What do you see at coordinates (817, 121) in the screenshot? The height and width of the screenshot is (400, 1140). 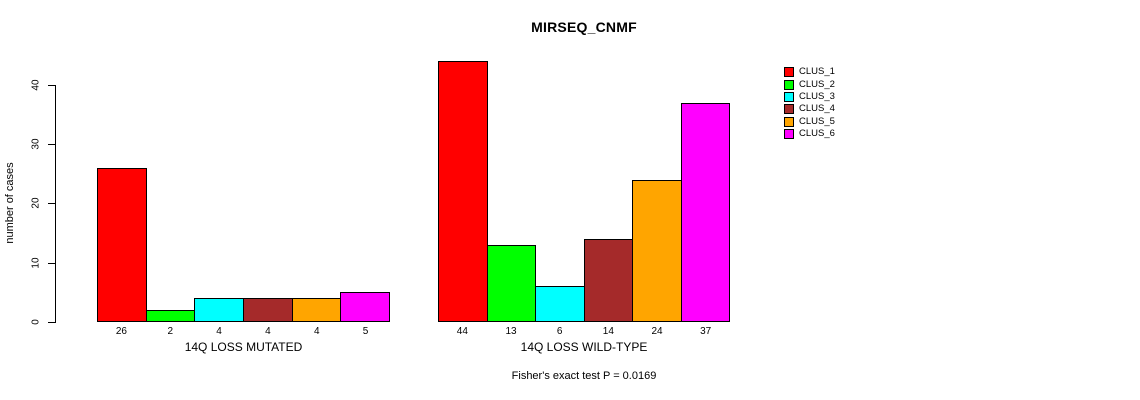 I see `legend-label: CLUS_5` at bounding box center [817, 121].